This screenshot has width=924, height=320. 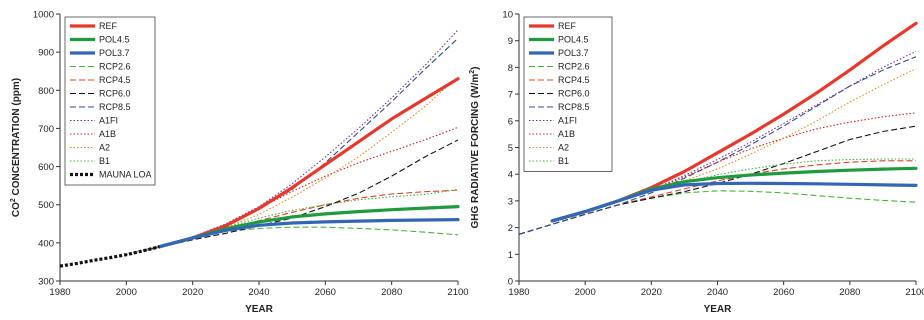 I want to click on y-tick-label: 1000, so click(x=43, y=15).